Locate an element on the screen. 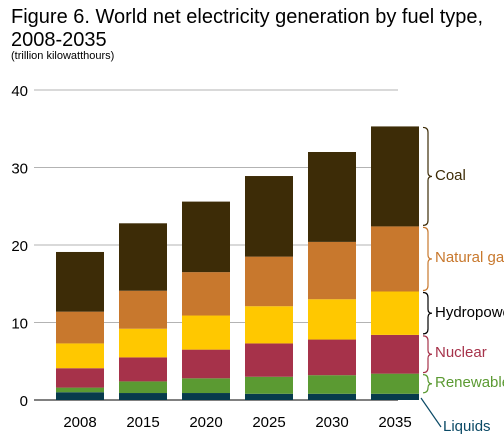 Image resolution: width=504 pixels, height=439 pixels. legend-label-coal: Coal is located at coordinates (450, 175).